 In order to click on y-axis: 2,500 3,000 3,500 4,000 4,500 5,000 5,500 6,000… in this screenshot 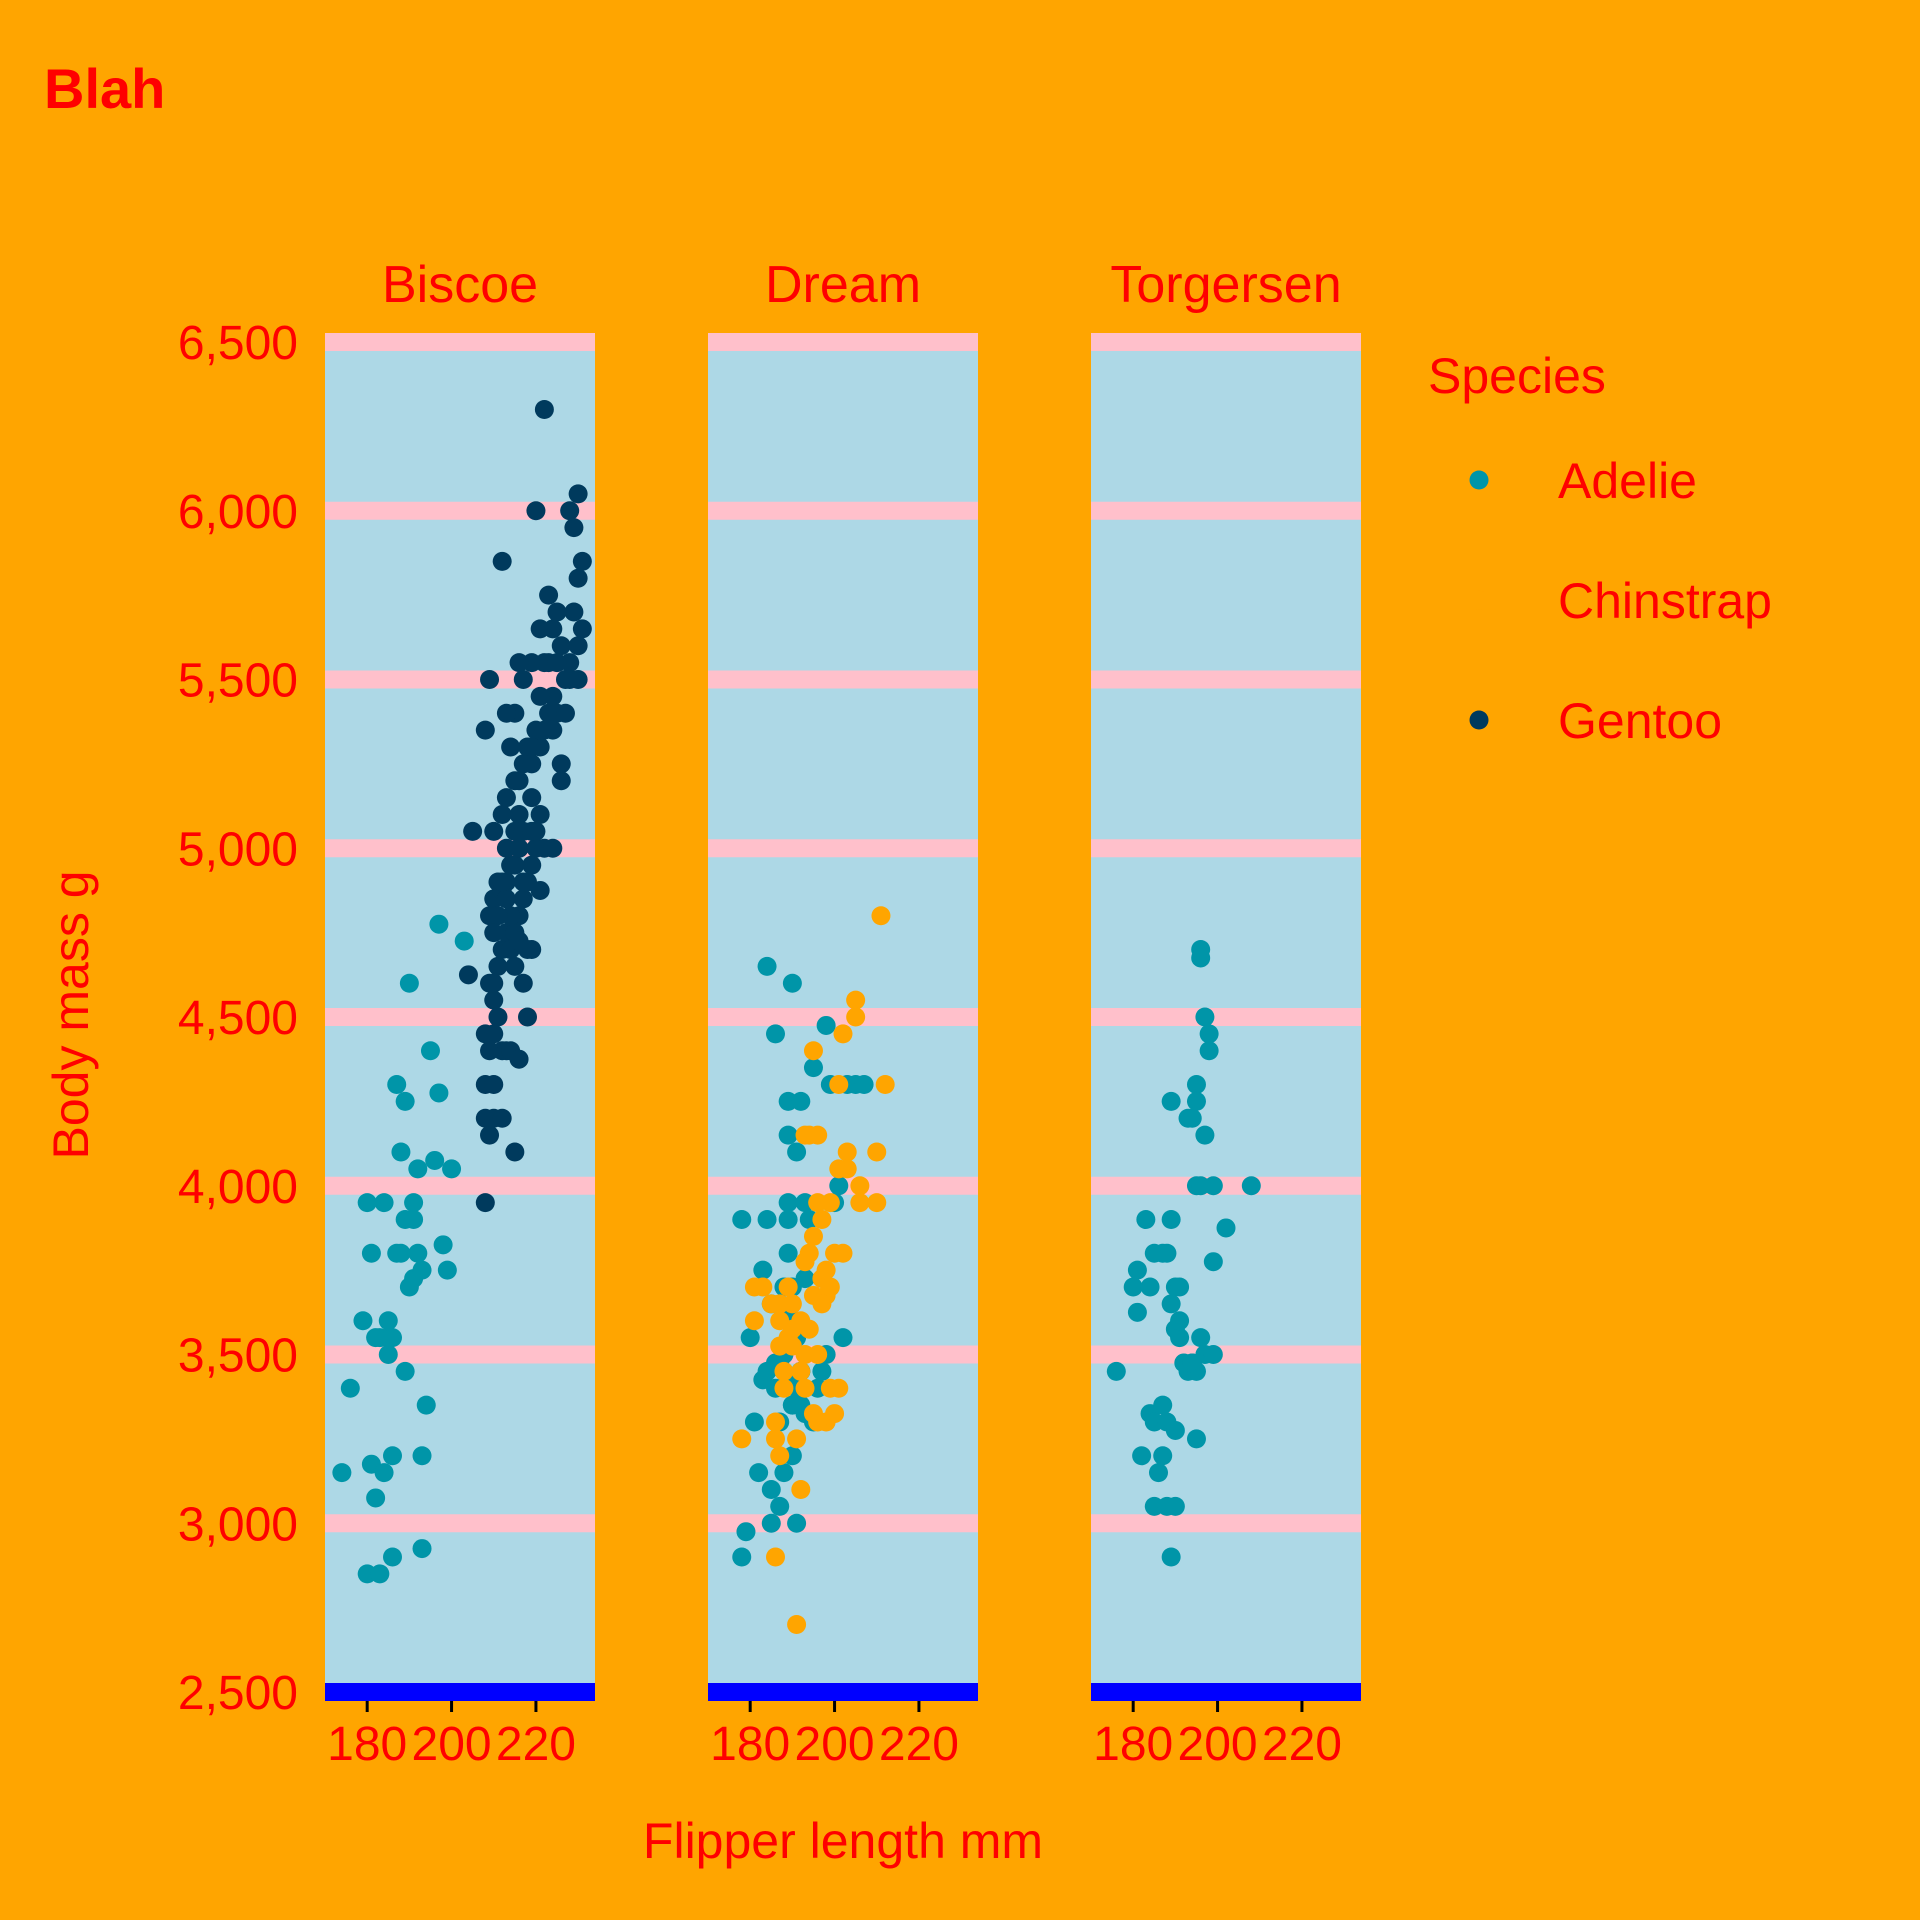, I will do `click(238, 1018)`.